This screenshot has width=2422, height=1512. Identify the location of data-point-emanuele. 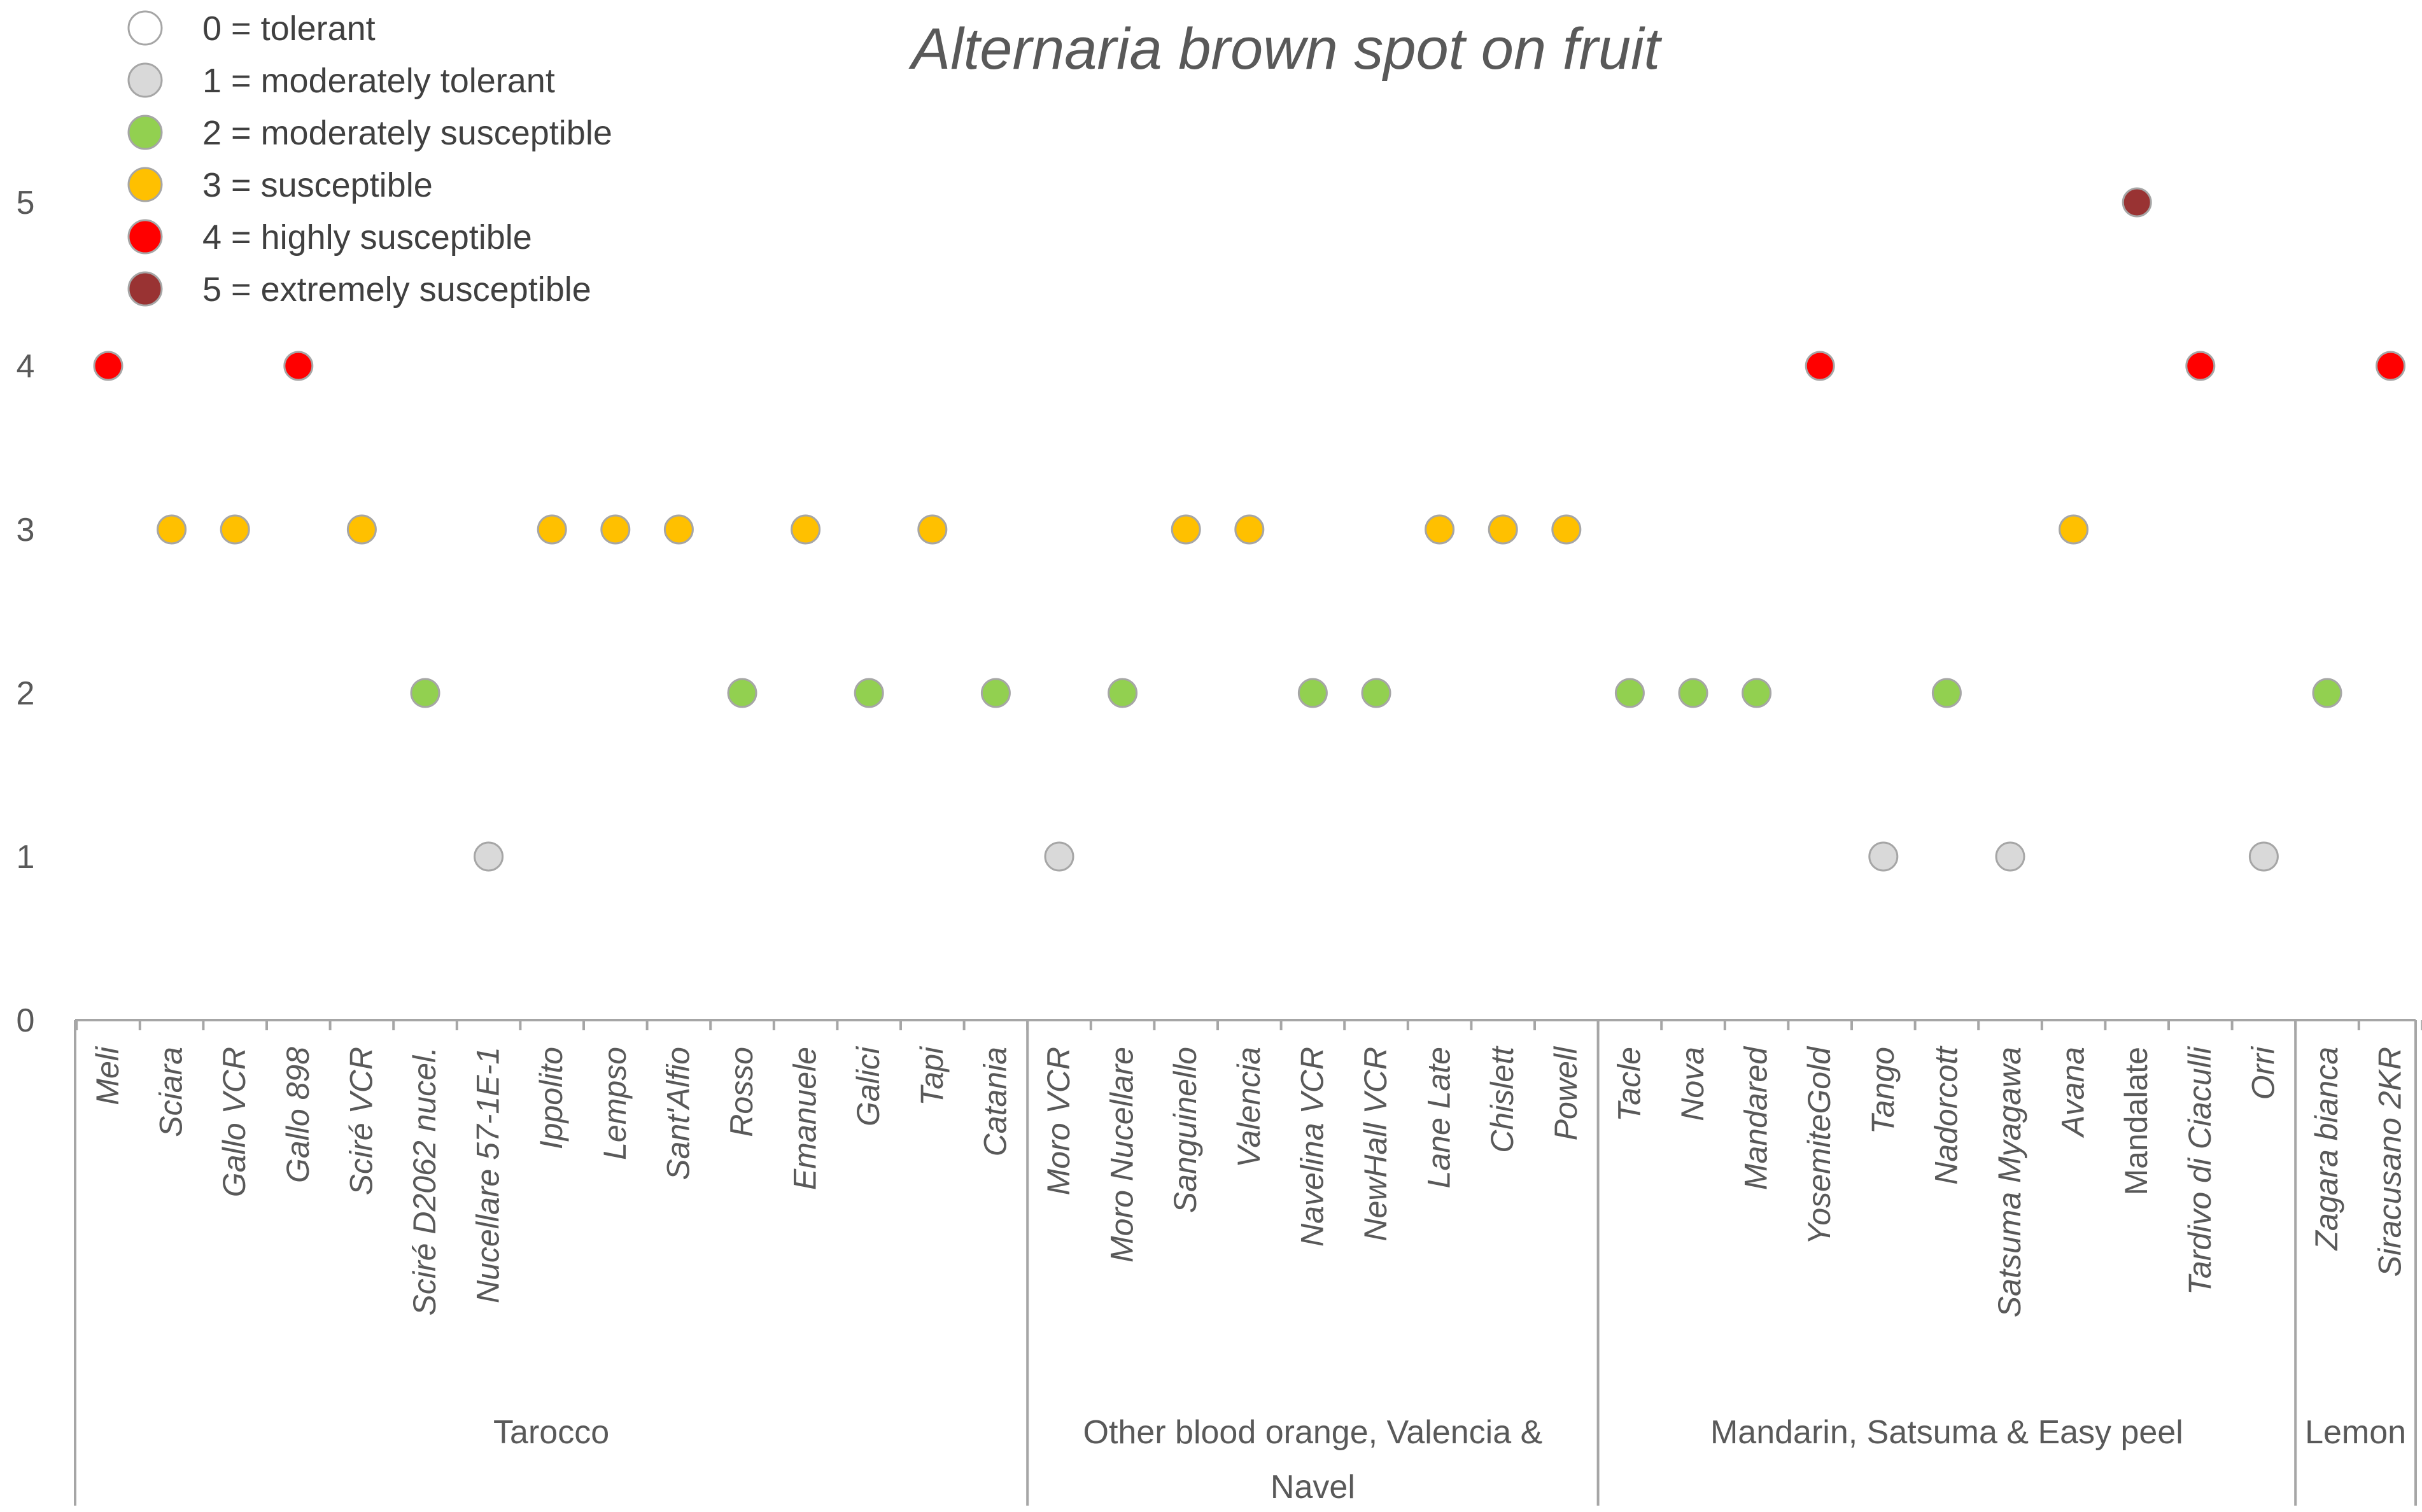
(806, 529).